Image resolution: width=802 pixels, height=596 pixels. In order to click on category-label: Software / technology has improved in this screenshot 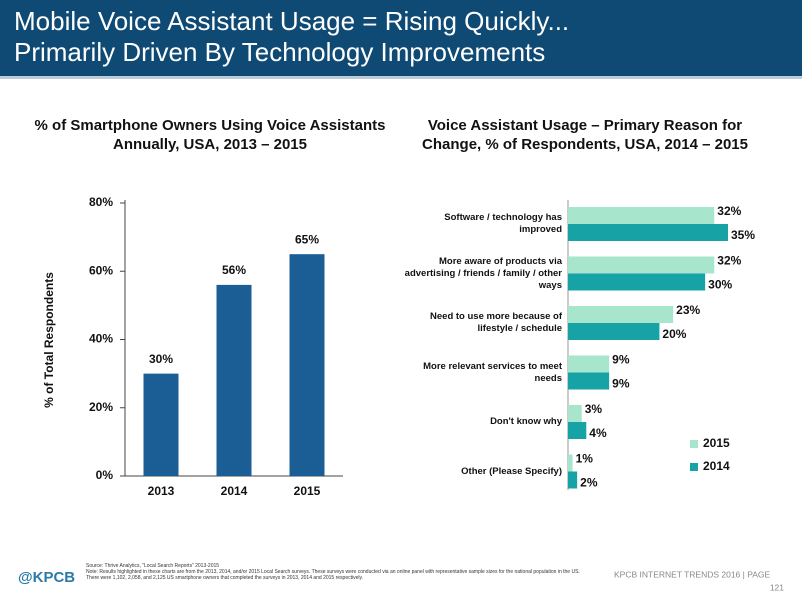, I will do `click(503, 223)`.